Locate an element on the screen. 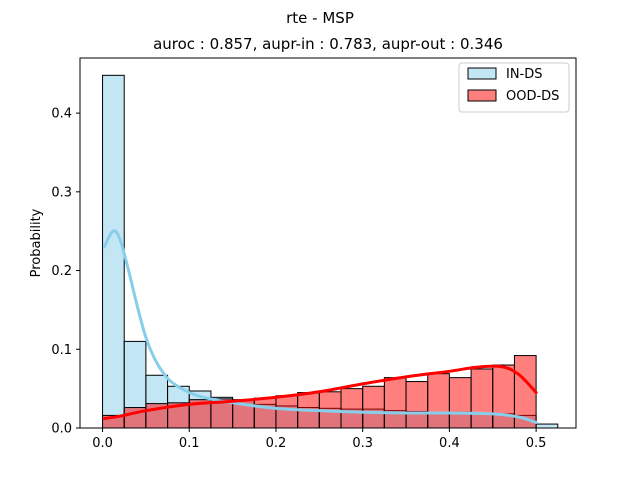  legend-label-ood-ds: OOD-DS is located at coordinates (532, 96).